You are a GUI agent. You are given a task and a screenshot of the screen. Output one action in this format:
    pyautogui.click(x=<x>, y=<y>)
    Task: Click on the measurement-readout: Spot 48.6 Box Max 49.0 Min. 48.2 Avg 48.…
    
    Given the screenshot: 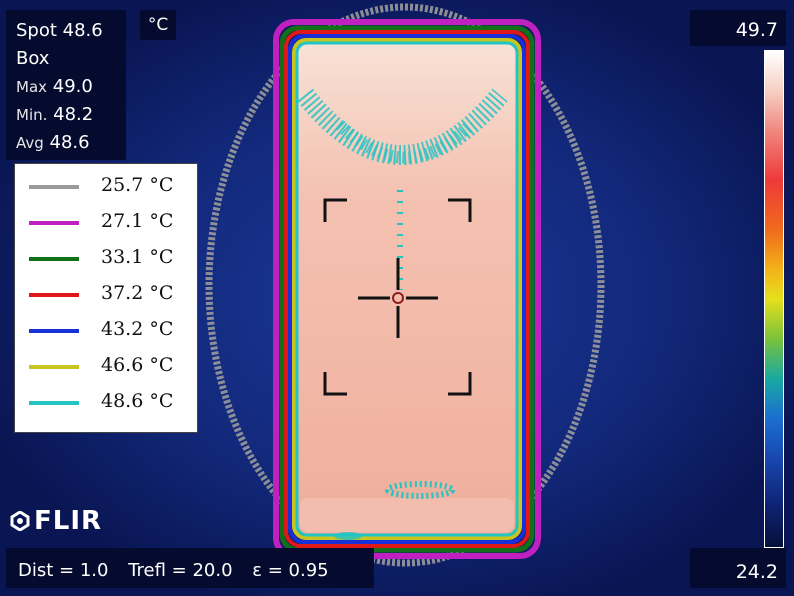 What is the action you would take?
    pyautogui.click(x=66, y=85)
    